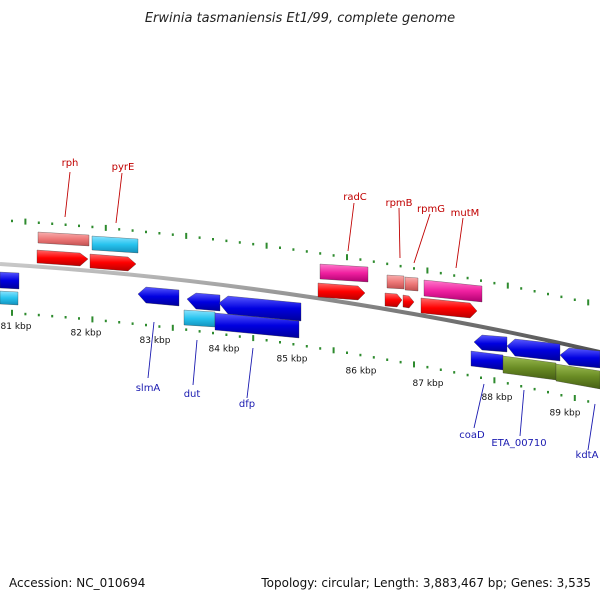 The image size is (600, 600). Describe the element at coordinates (449, 308) in the screenshot. I see `feature-mutM-cds` at that location.